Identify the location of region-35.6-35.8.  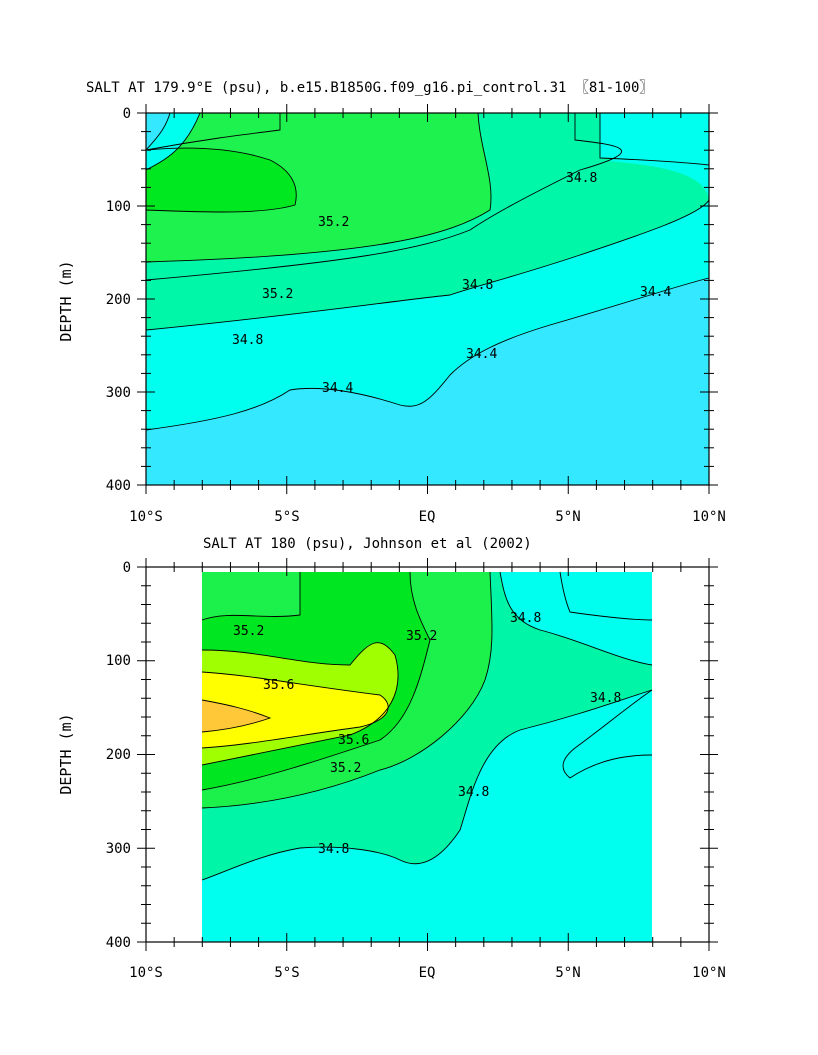
(295, 710).